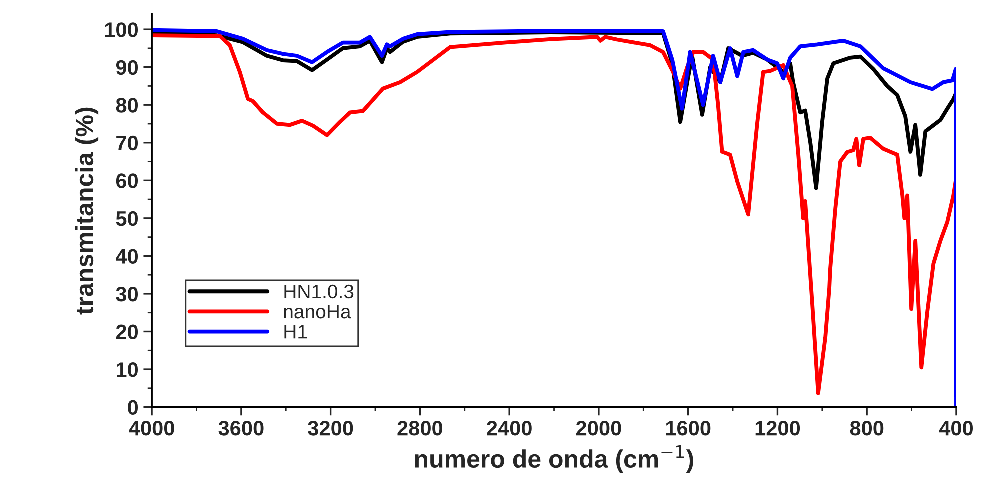 The height and width of the screenshot is (482, 981). Describe the element at coordinates (296, 332) in the screenshot. I see `legend-label: H1` at that location.